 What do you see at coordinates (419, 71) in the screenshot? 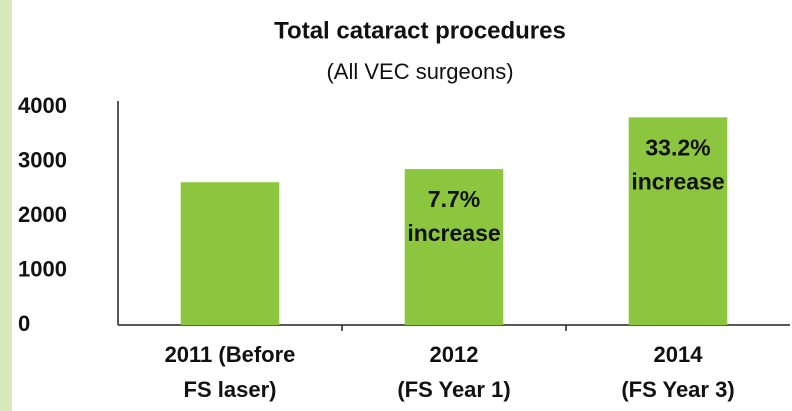
I see `chart-subtitle: (All VEC surgeons)` at bounding box center [419, 71].